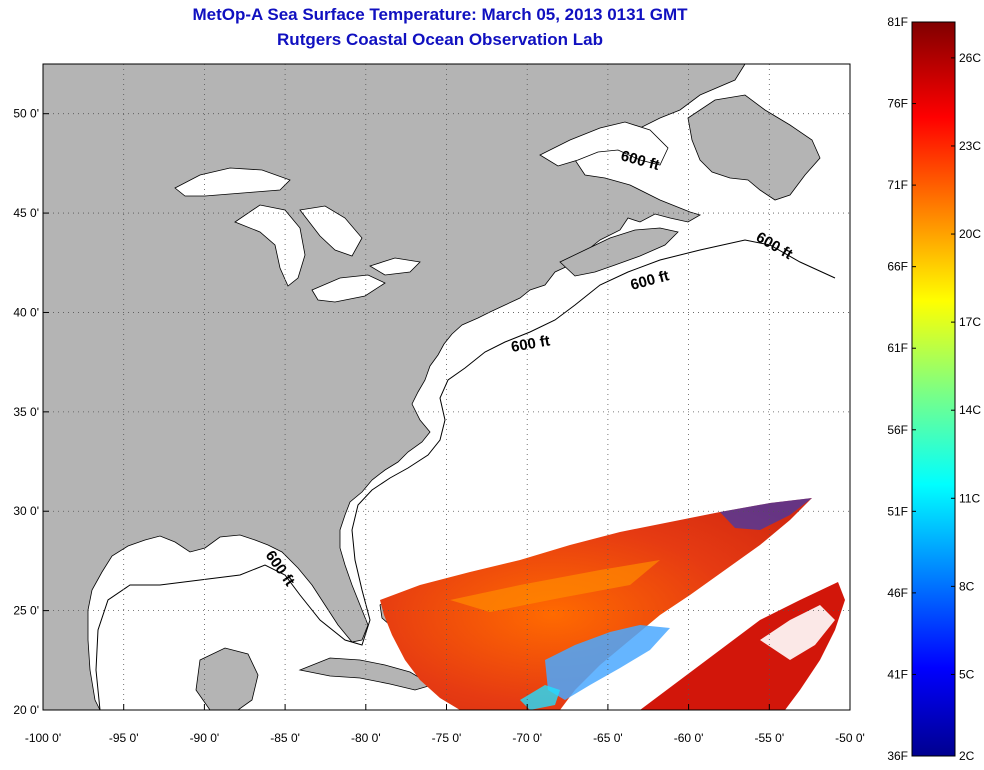 The height and width of the screenshot is (770, 984). Describe the element at coordinates (897, 185) in the screenshot. I see `colorbar-f-label: 71F` at that location.